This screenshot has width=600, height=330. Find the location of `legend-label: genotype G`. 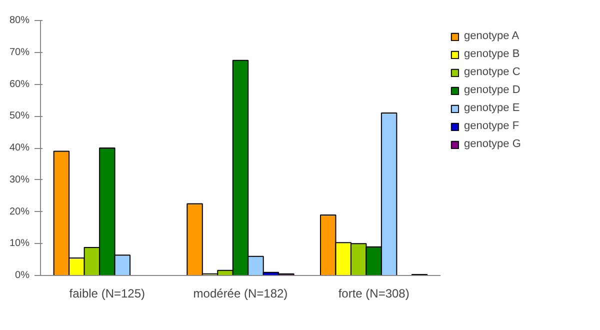

legend-label: genotype G is located at coordinates (492, 144).